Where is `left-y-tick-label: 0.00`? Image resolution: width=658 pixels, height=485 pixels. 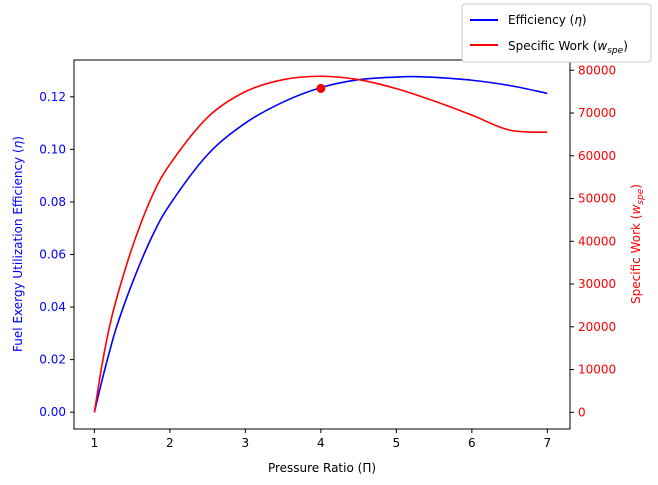
left-y-tick-label: 0.00 is located at coordinates (52, 412).